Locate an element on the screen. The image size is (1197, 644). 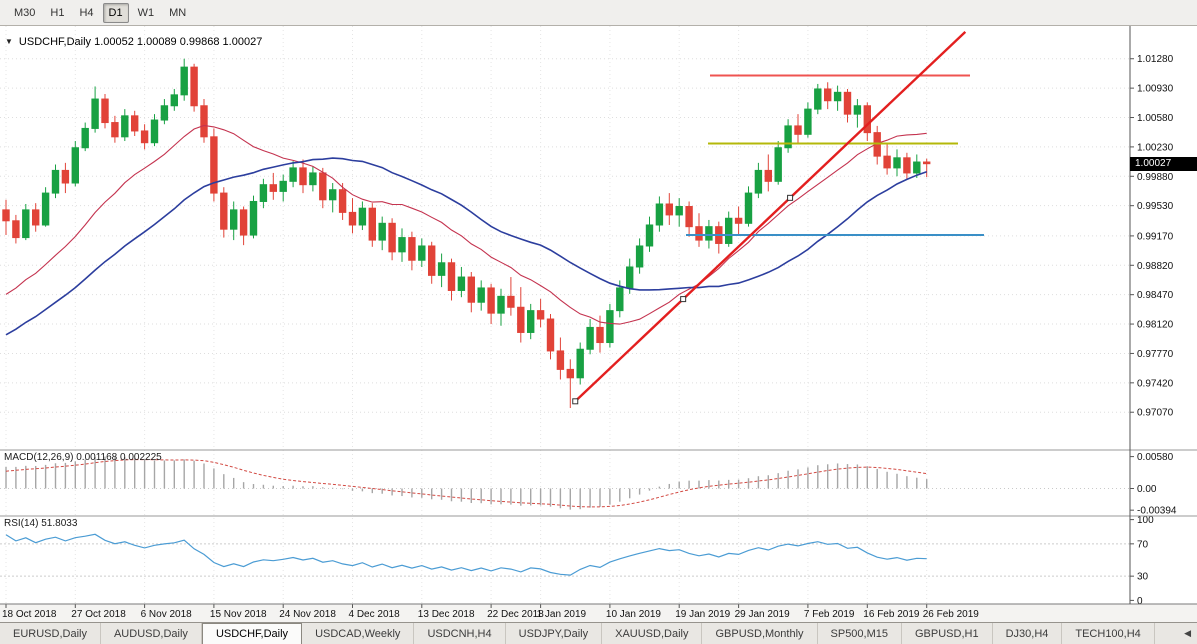
chart-tab-gbpusd-h1: GBPUSD,H1 is located at coordinates (947, 633).